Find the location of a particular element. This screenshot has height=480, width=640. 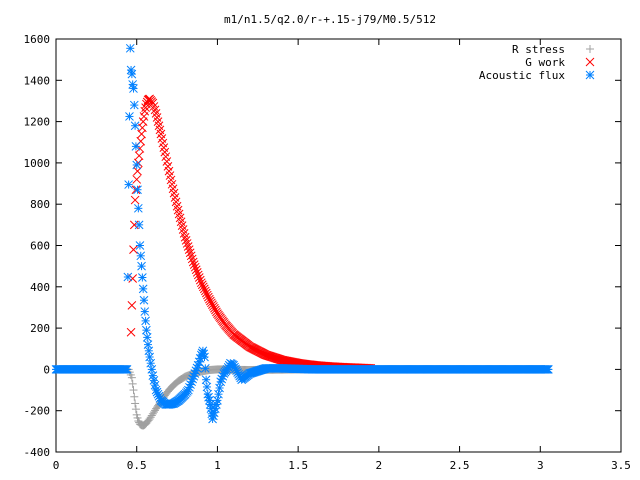

chart-title: m1/n1.5/q2.0/r-+.15-j79/M0.5/512 is located at coordinates (330, 19).